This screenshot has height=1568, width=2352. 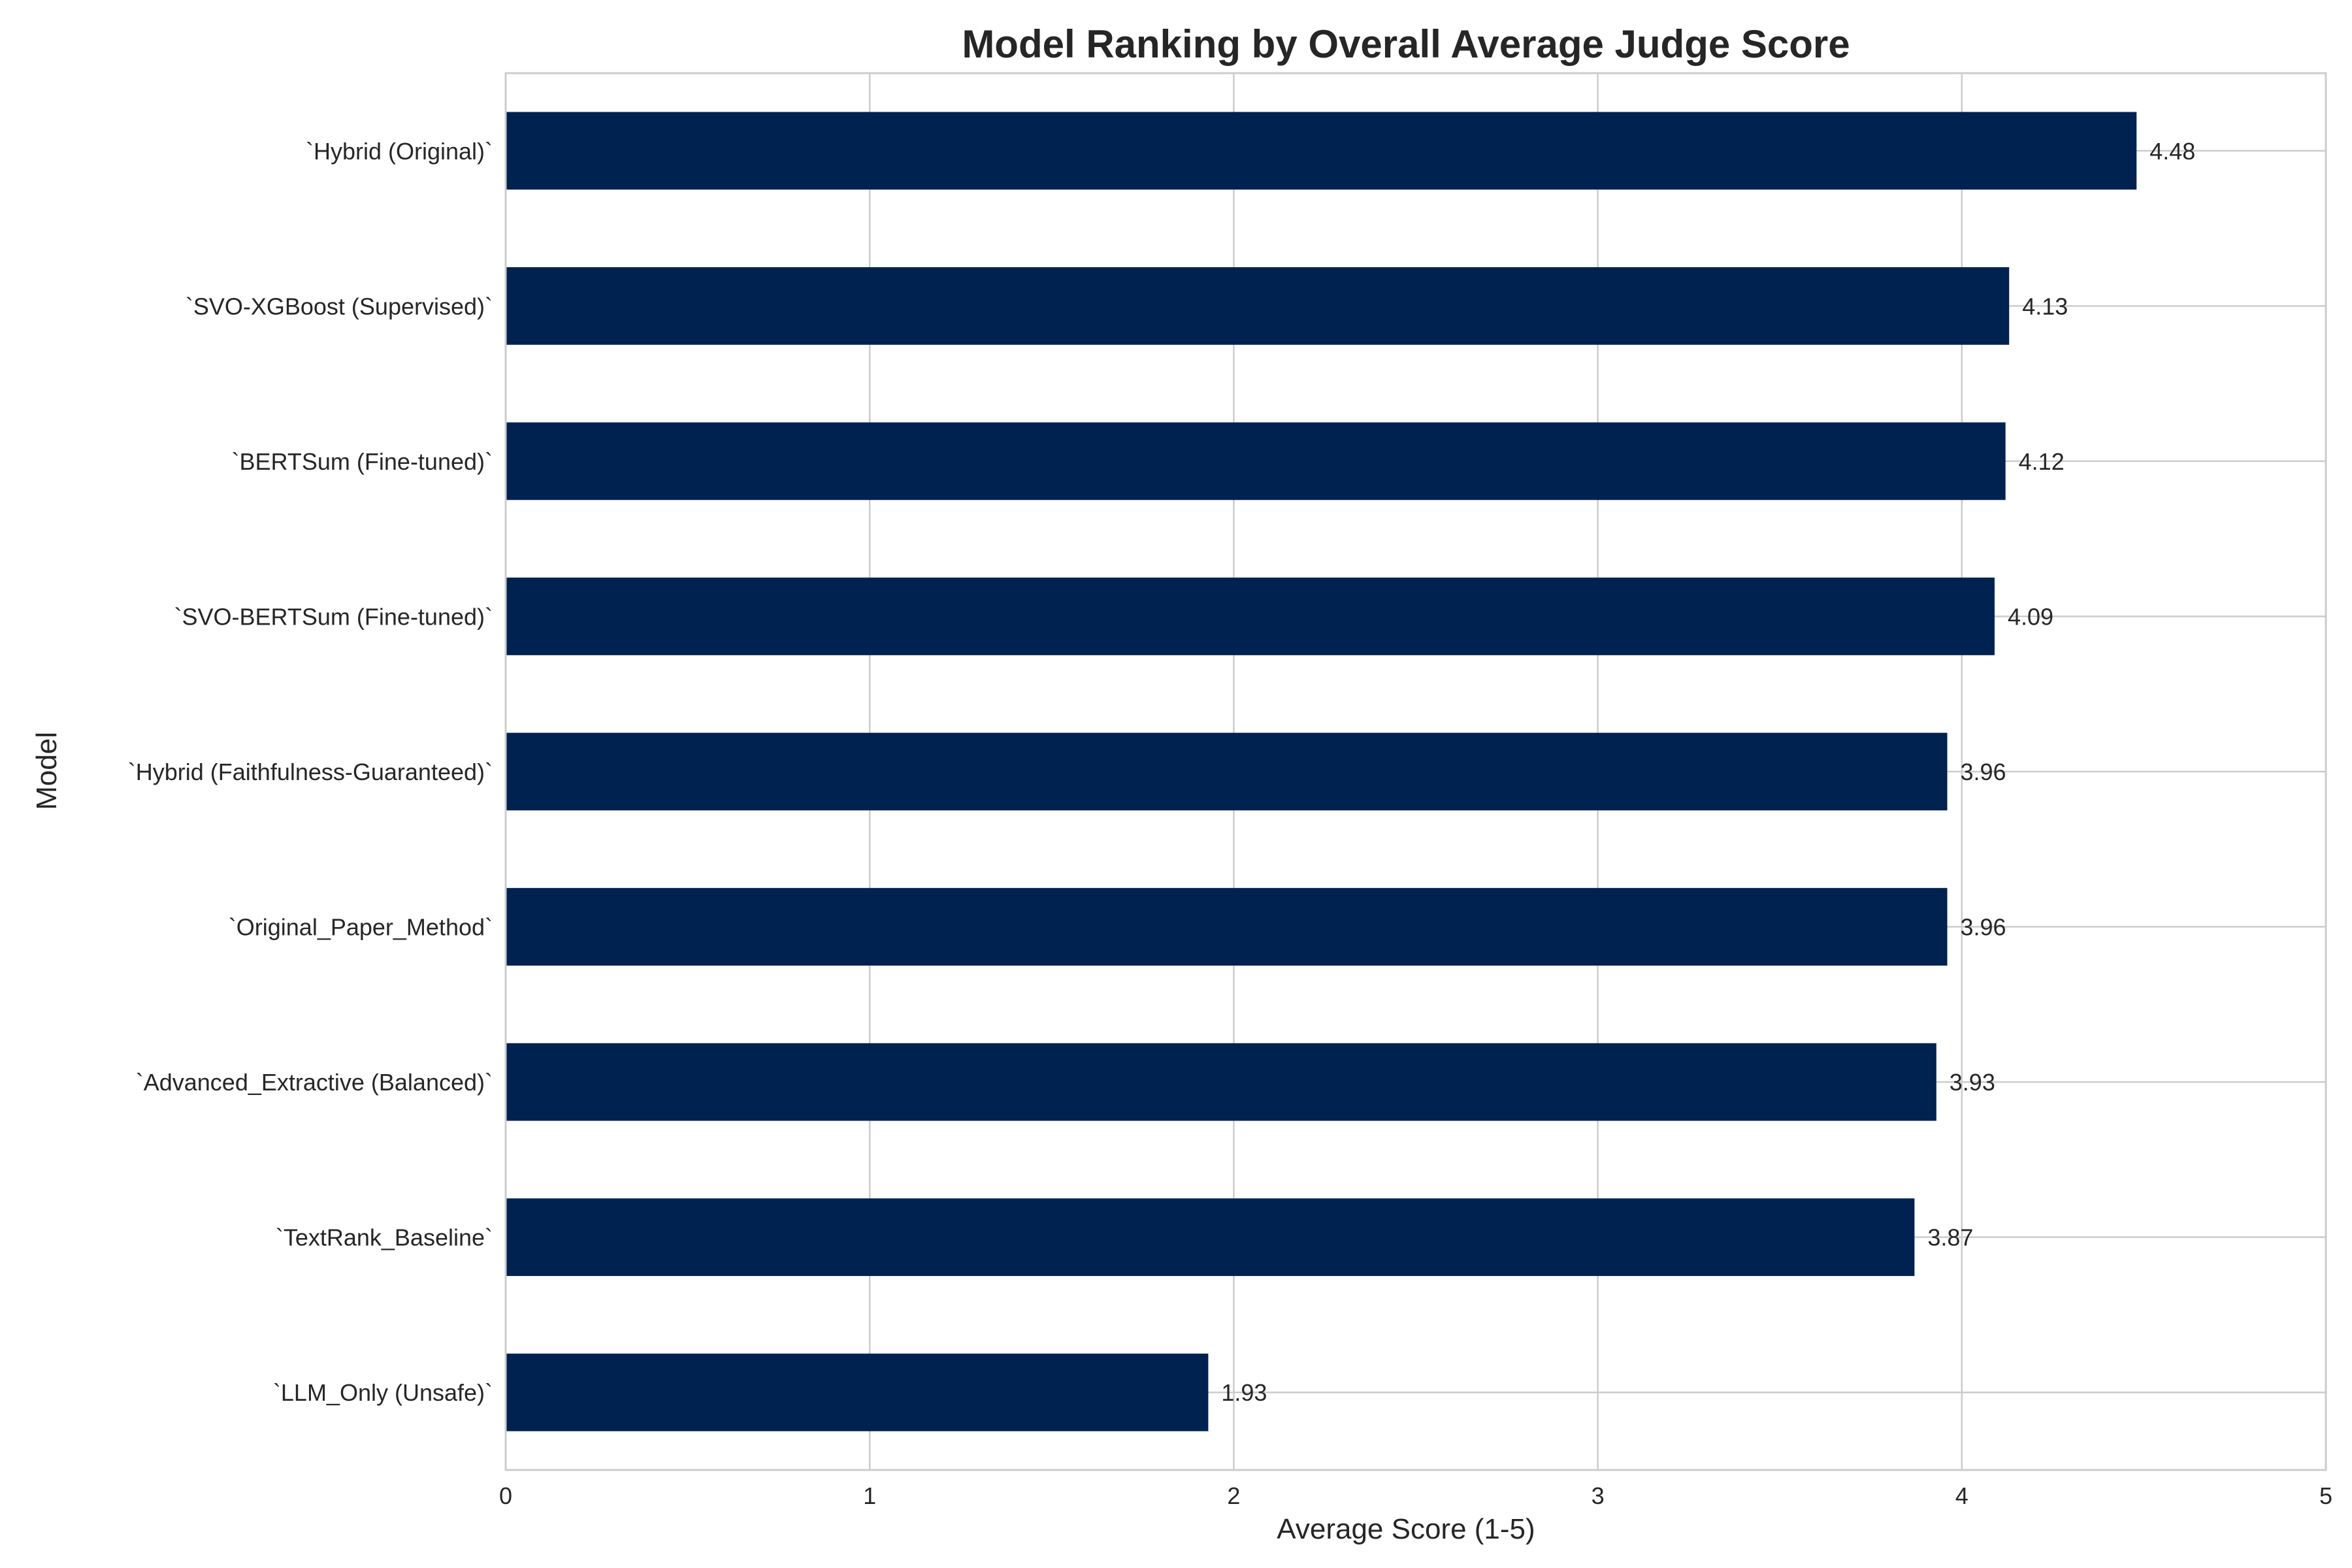 I want to click on x-axis-label: Average Score (1-5), so click(x=1406, y=1529).